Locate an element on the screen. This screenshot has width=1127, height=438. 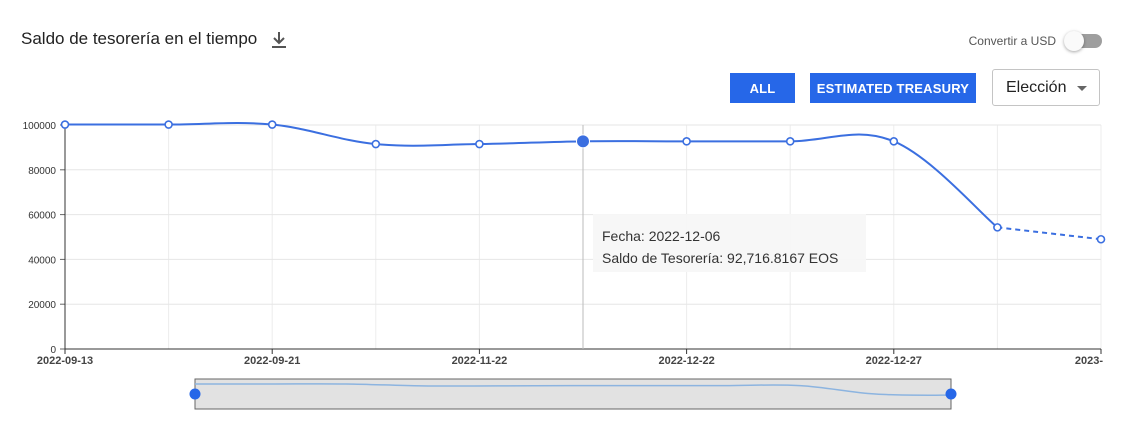
tooltip-value: Saldo de Tesorería: 92,716.8167 EOS is located at coordinates (720, 258).